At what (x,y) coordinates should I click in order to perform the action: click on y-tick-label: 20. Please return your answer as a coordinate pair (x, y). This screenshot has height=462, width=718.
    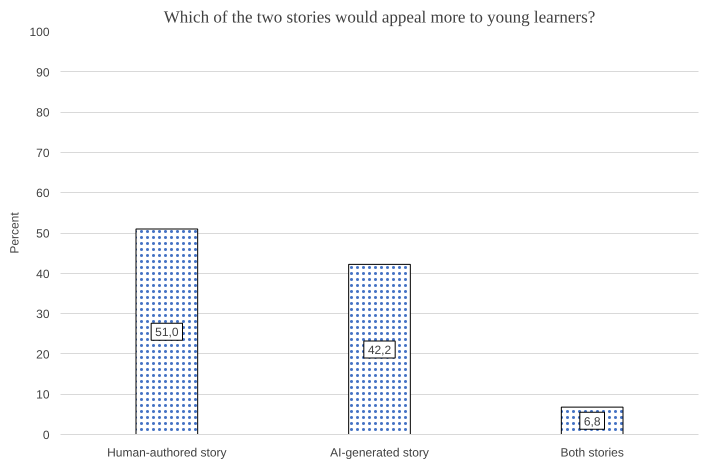
    Looking at the image, I should click on (43, 354).